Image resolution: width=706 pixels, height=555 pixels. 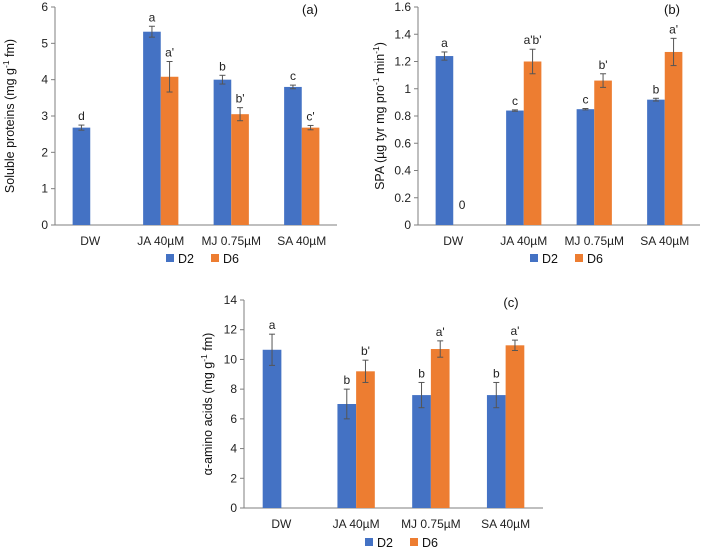 I want to click on y-tick-label: 5, so click(x=44, y=43).